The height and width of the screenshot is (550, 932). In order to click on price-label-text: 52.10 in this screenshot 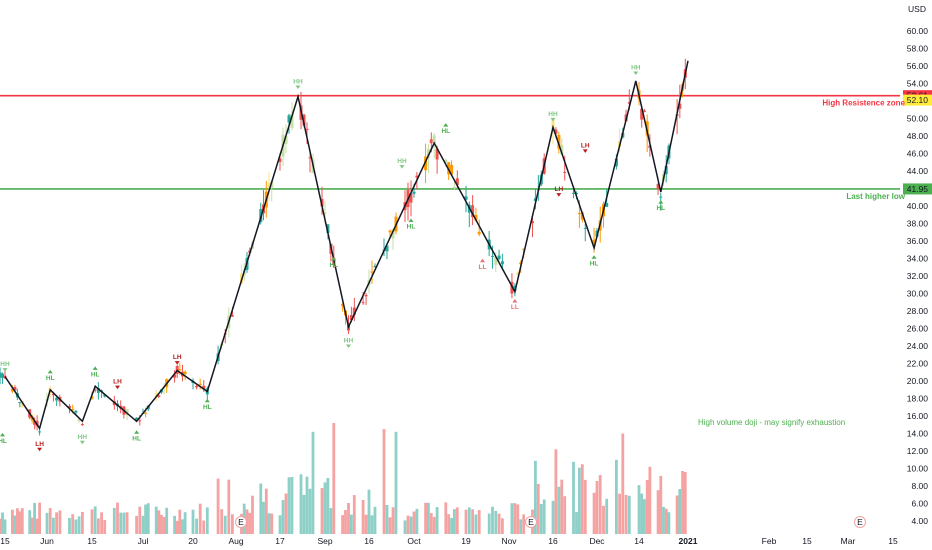, I will do `click(918, 100)`.